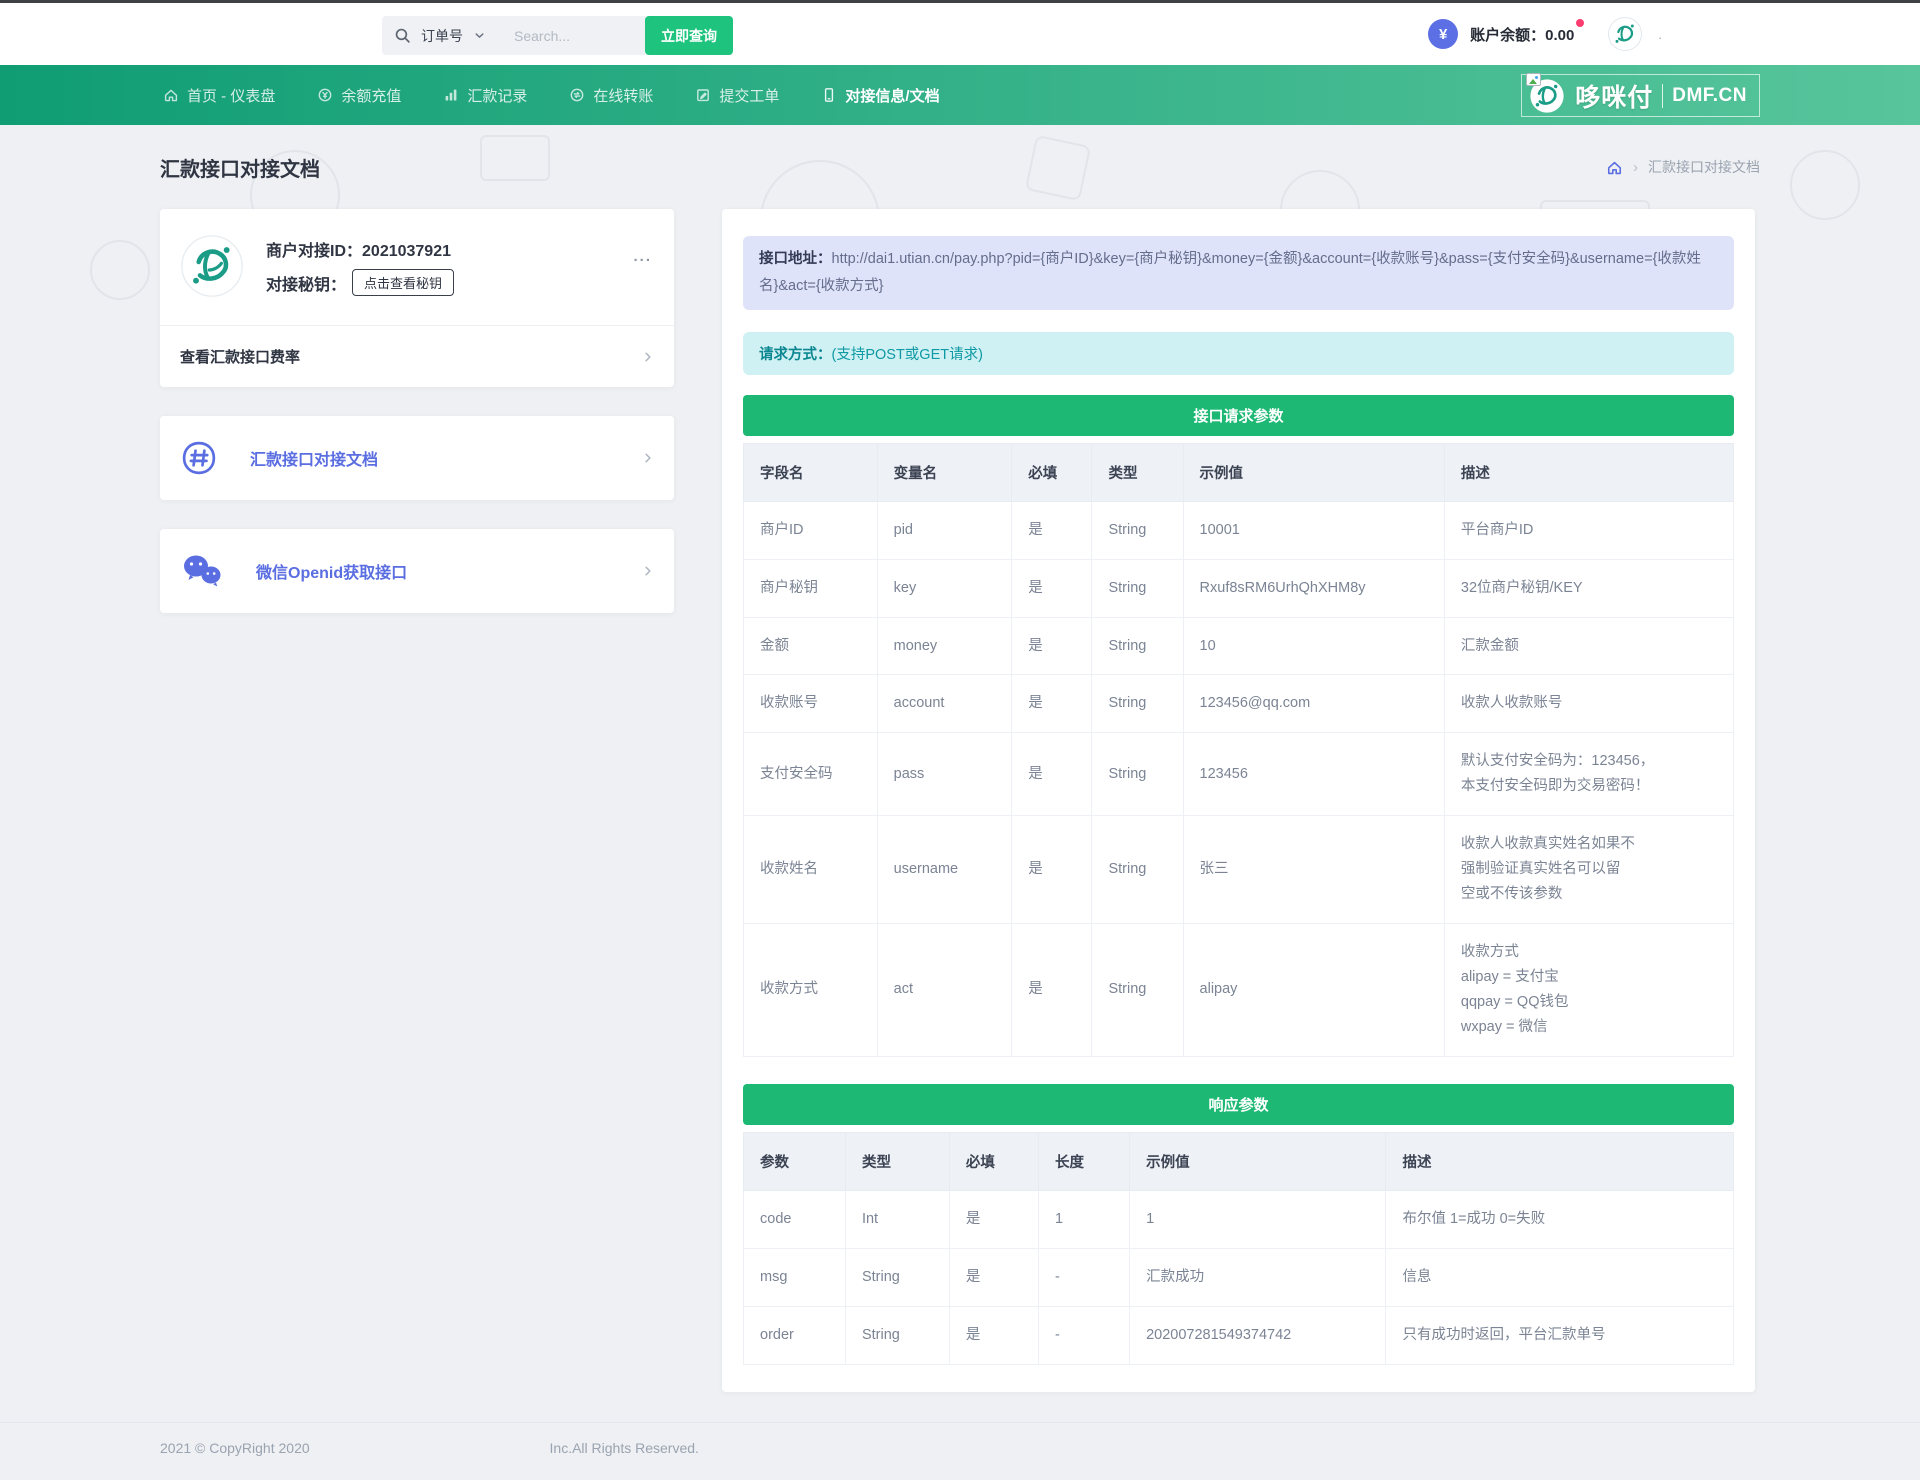 The width and height of the screenshot is (1920, 1480). Describe the element at coordinates (1258, 1219) in the screenshot. I see `table-cell: 1` at that location.